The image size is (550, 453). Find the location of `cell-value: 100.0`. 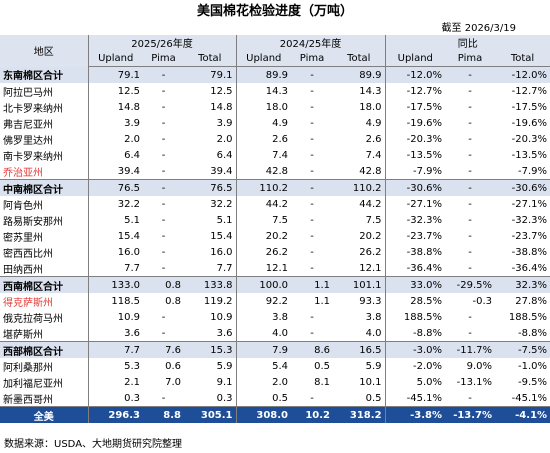

cell-value: 100.0 is located at coordinates (263, 284).